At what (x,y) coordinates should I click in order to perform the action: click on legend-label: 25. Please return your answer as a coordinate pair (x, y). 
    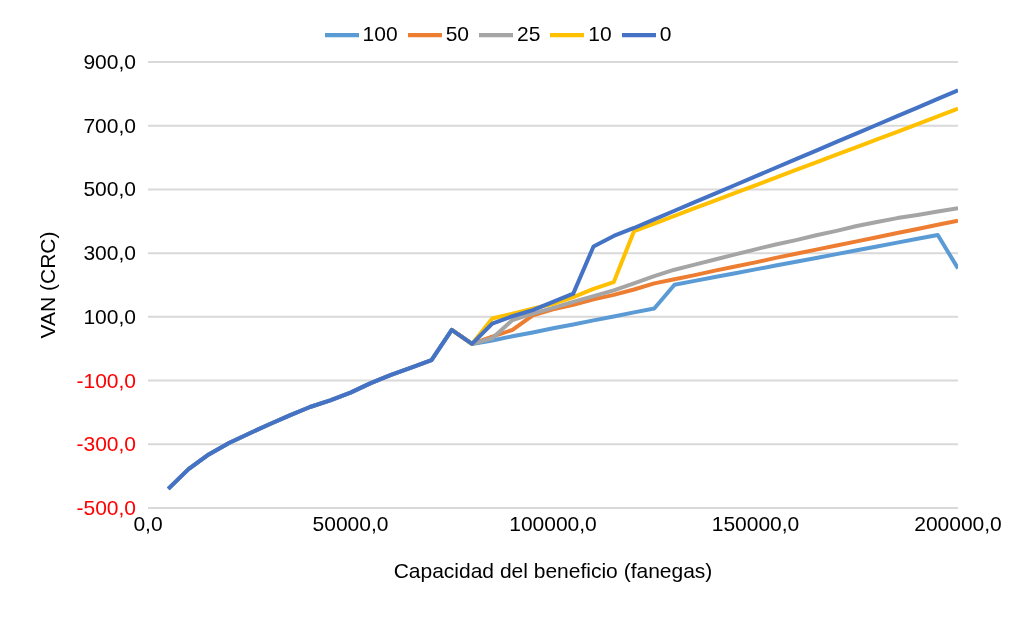
    Looking at the image, I should click on (529, 33).